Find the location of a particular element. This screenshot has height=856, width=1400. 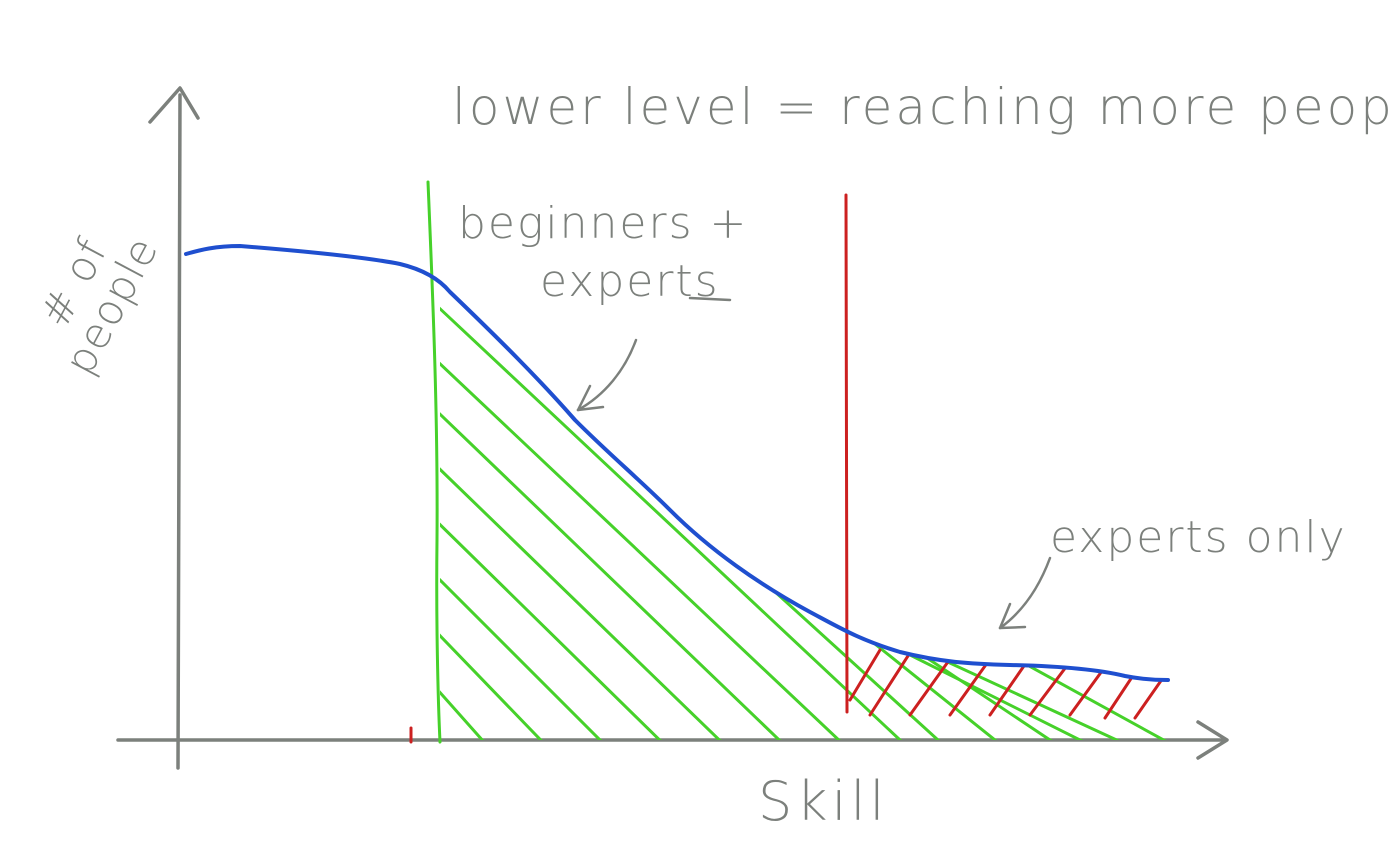

beginner-cutoff-line is located at coordinates (434, 462).